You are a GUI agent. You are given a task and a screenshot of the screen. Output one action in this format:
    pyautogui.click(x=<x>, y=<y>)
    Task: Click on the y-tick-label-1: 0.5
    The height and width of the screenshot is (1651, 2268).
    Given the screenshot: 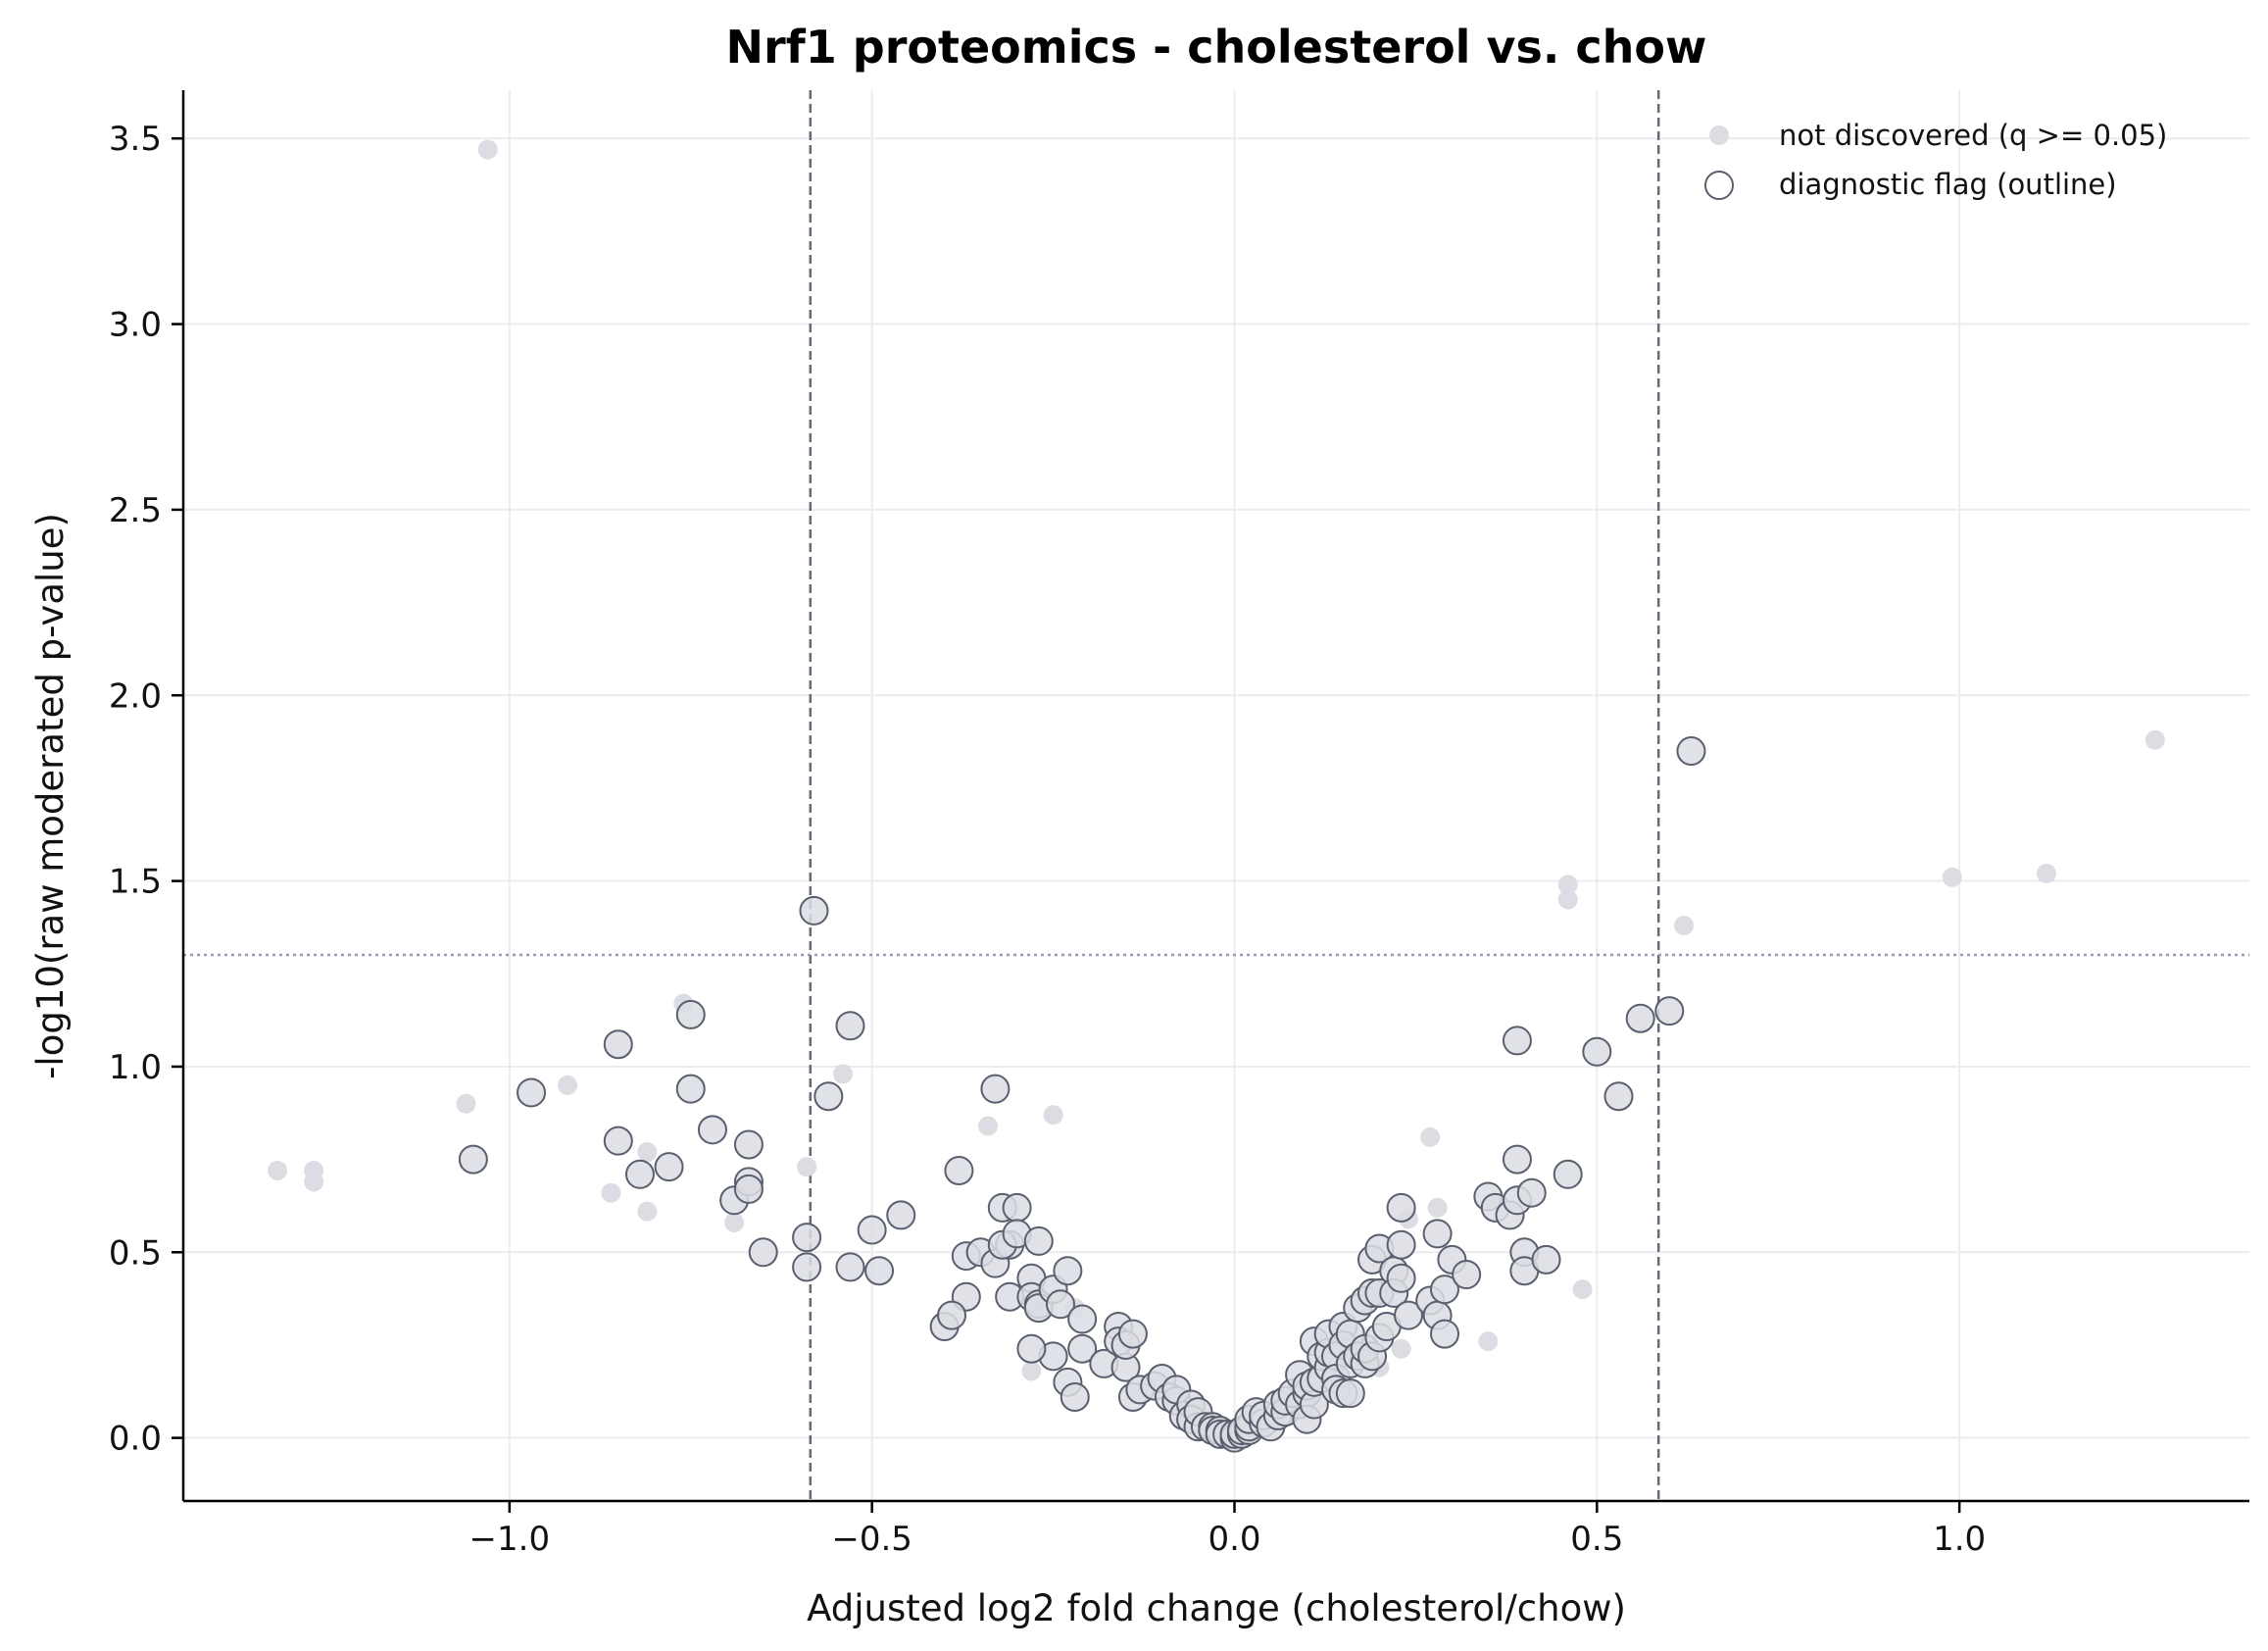 What is the action you would take?
    pyautogui.click(x=135, y=1253)
    